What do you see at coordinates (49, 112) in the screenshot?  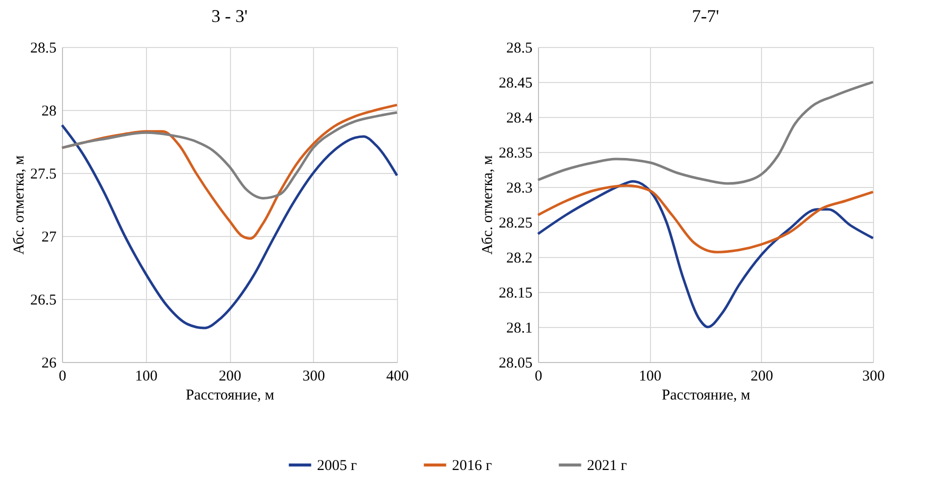 I see `y-tick-label: 28` at bounding box center [49, 112].